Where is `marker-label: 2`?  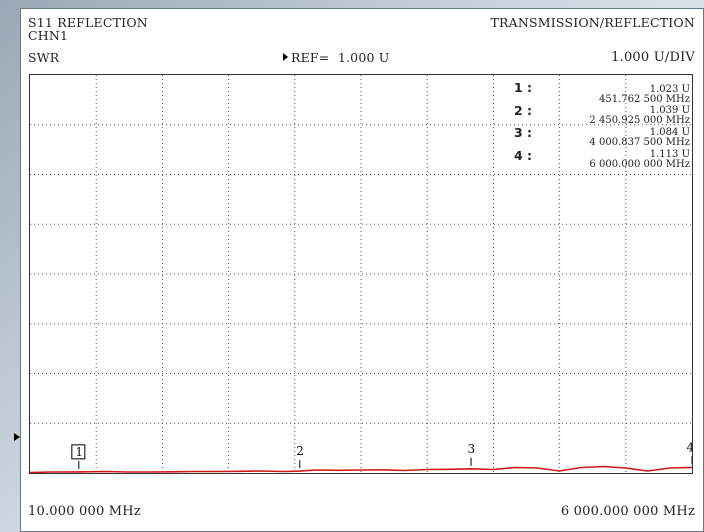 marker-label: 2 is located at coordinates (300, 451).